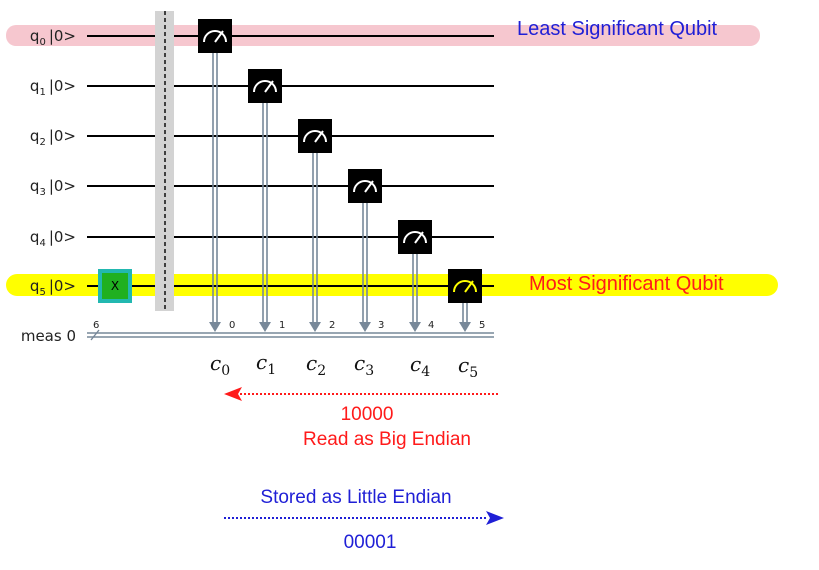 The height and width of the screenshot is (570, 819). I want to click on qubit-label-1: q1 |0>, so click(53, 87).